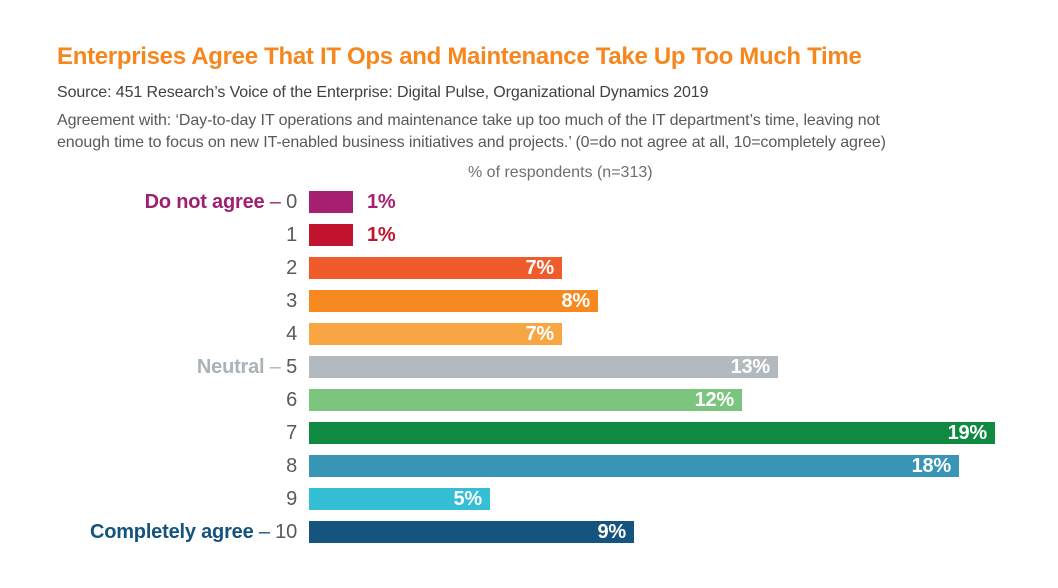 This screenshot has height=588, width=1058. Describe the element at coordinates (543, 367) in the screenshot. I see `bar: 13%` at that location.